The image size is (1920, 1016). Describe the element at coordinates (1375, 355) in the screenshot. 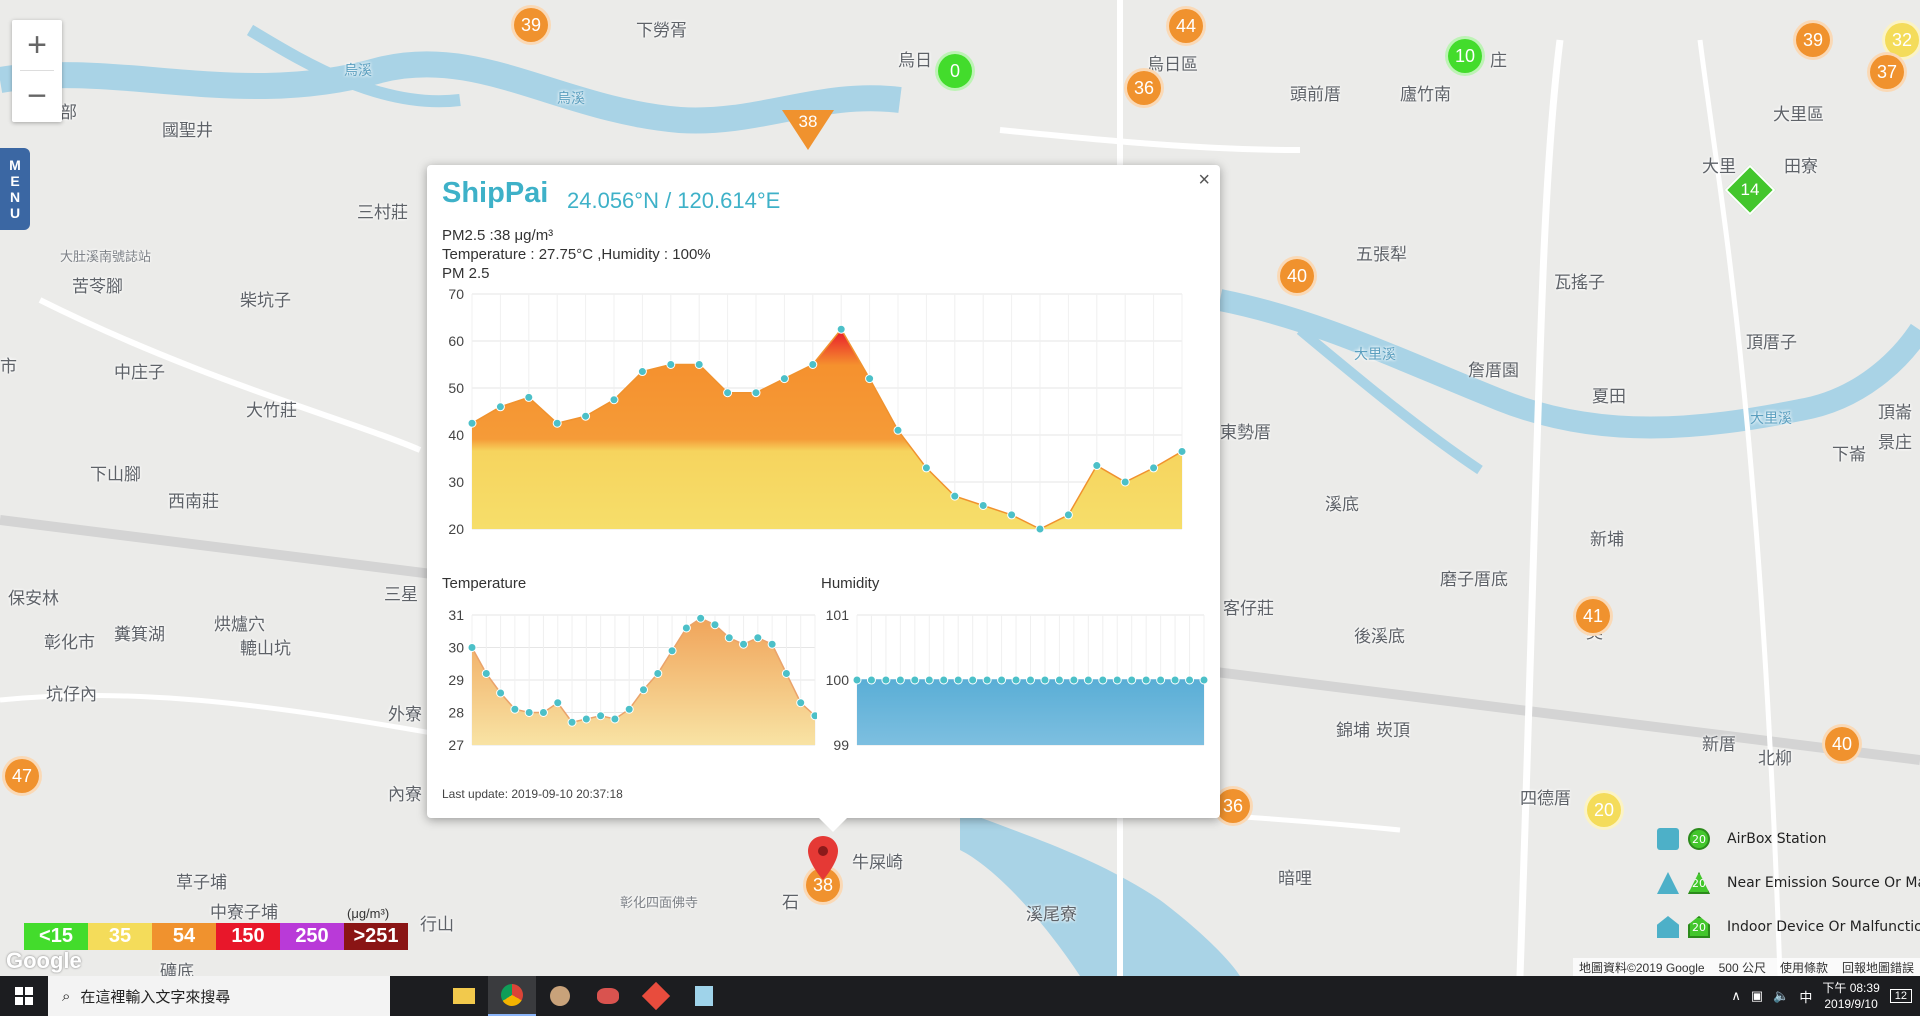

I see `river-label: 大里溪` at that location.